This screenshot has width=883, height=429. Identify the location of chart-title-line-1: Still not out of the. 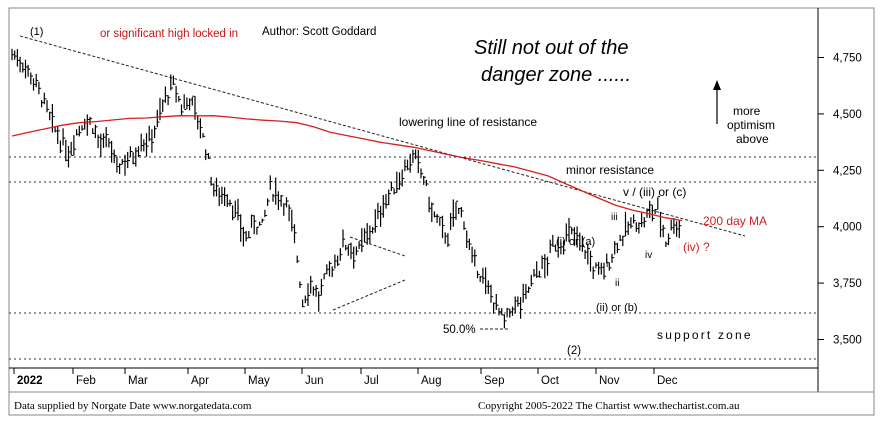
(551, 48).